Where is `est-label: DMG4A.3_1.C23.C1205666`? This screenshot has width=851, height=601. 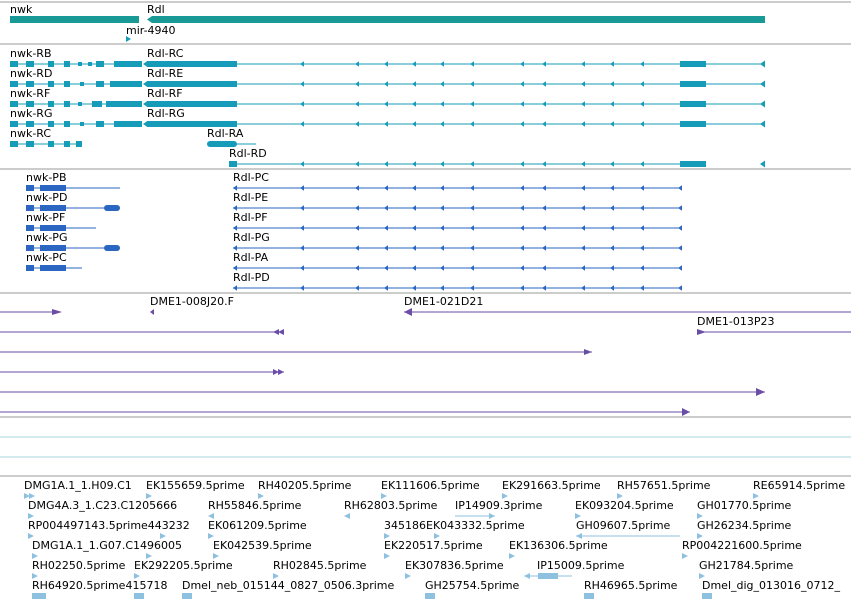
est-label: DMG4A.3_1.C23.C1205666 is located at coordinates (102, 505).